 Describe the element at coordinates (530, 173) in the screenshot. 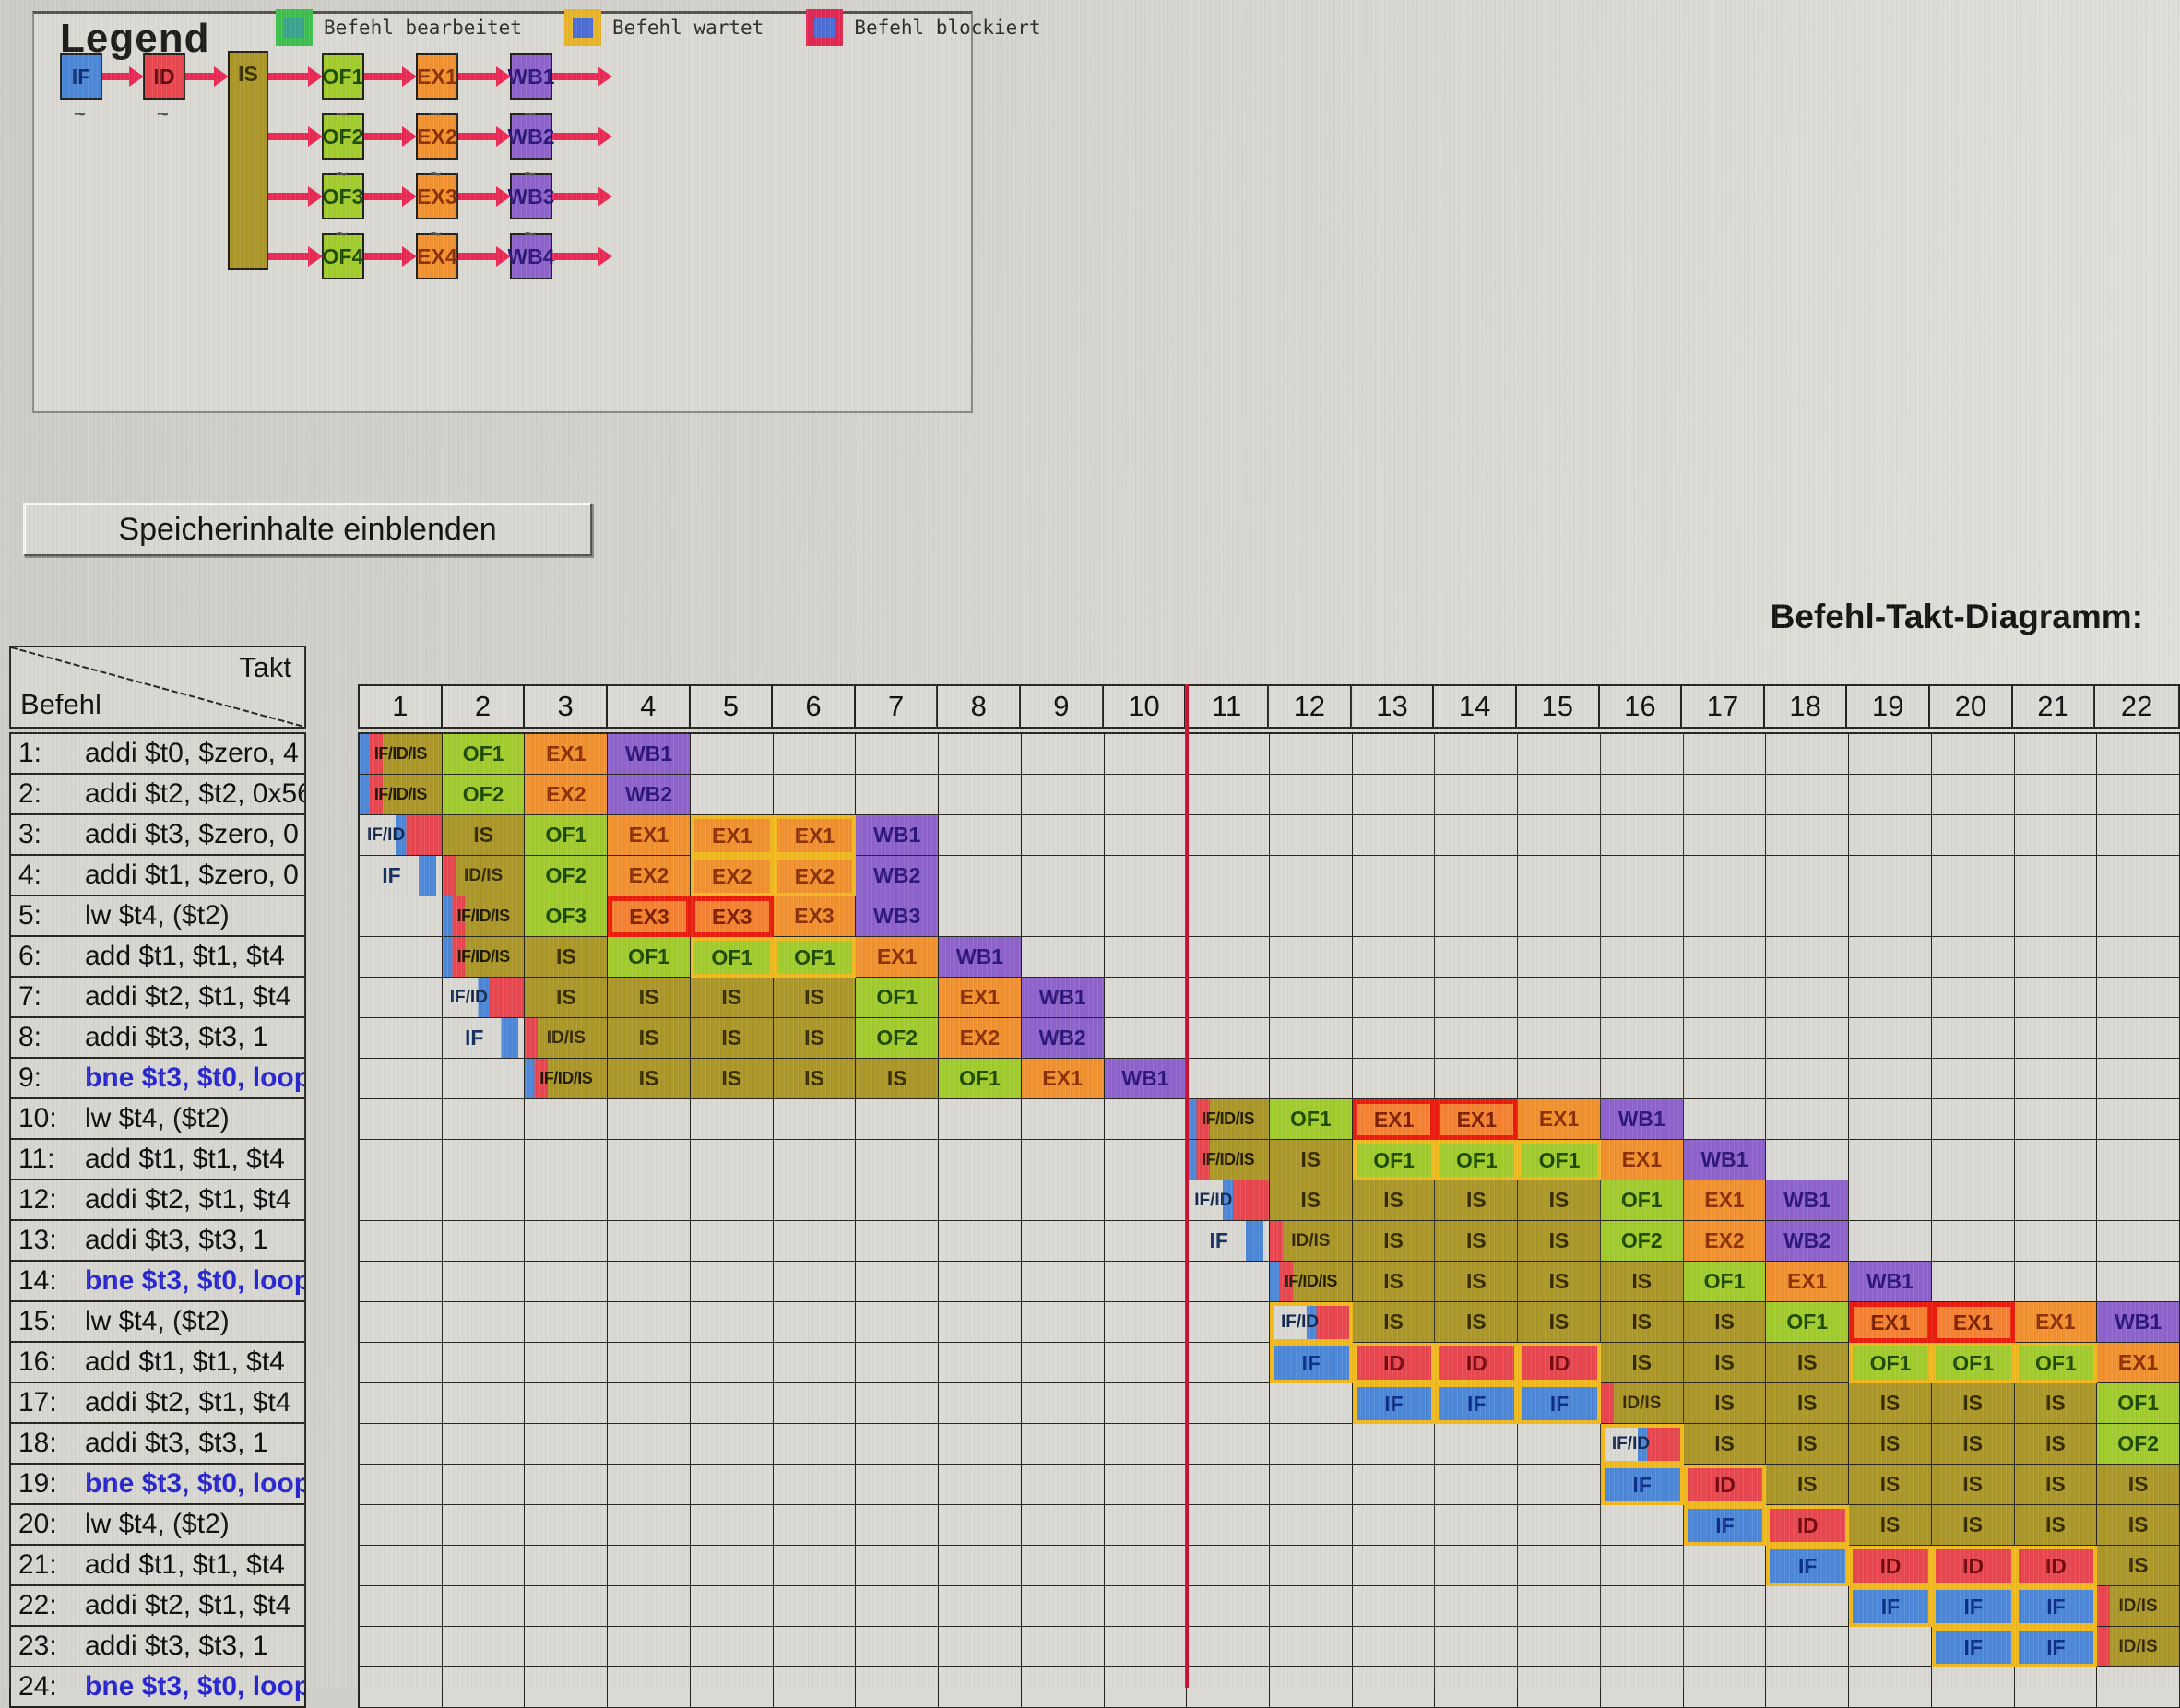

I see `tilde-mark: ~` at that location.